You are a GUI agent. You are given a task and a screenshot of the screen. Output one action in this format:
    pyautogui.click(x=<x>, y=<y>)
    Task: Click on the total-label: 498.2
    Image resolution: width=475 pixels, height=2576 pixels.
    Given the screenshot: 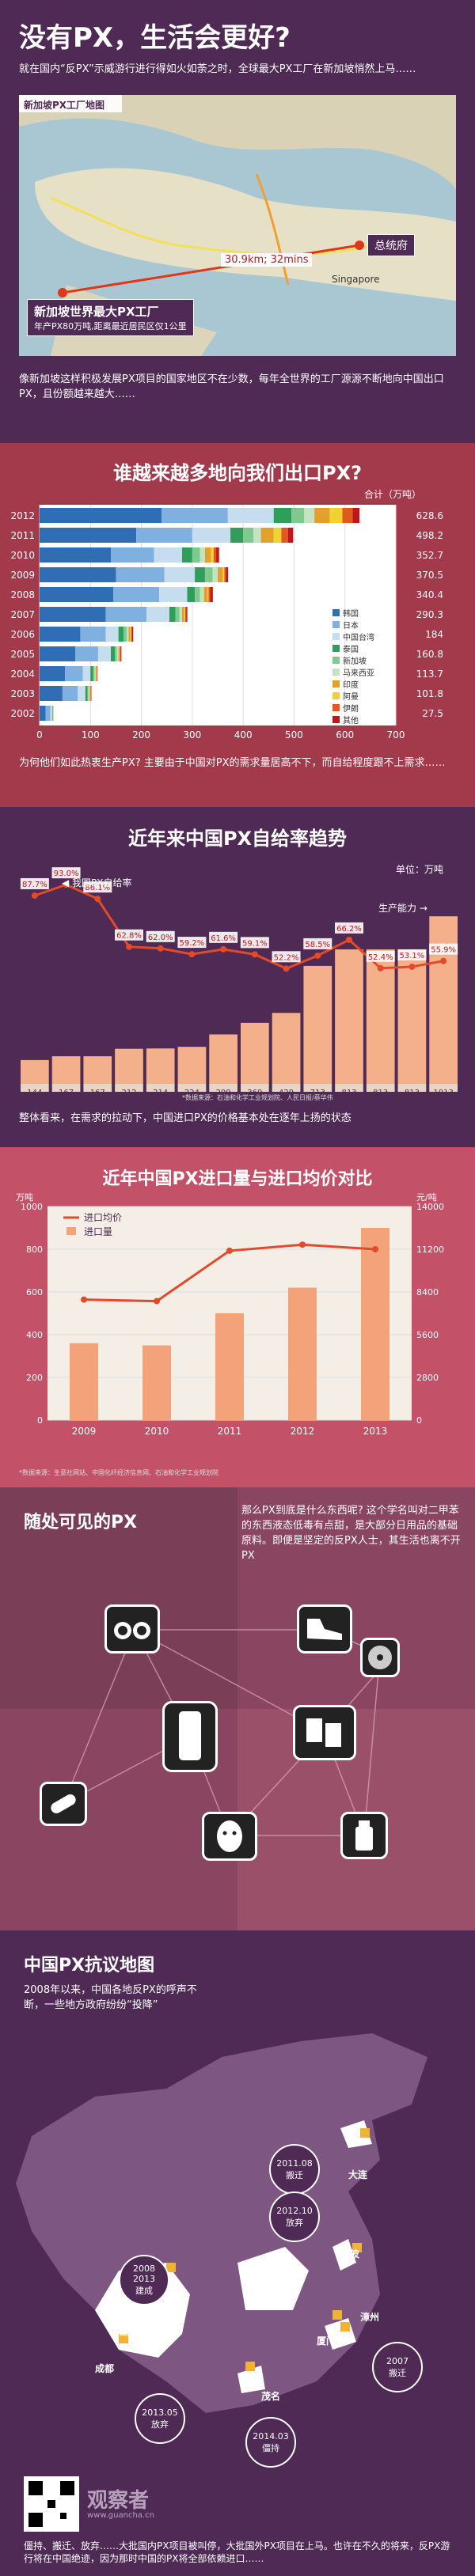 What is the action you would take?
    pyautogui.click(x=429, y=535)
    